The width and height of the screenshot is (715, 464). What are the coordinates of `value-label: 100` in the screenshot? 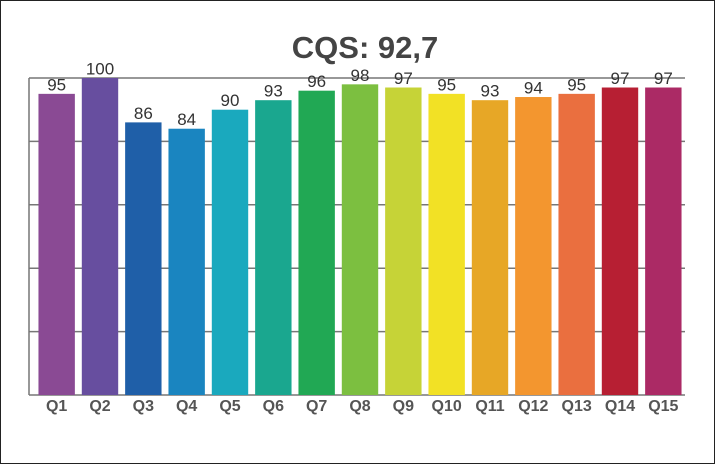 It's located at (100, 68).